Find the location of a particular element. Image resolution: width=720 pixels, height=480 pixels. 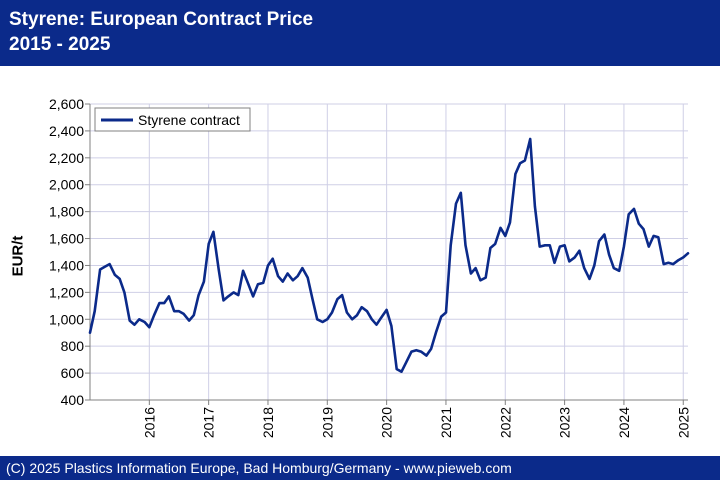

x-tick-label: 2018 is located at coordinates (268, 422).